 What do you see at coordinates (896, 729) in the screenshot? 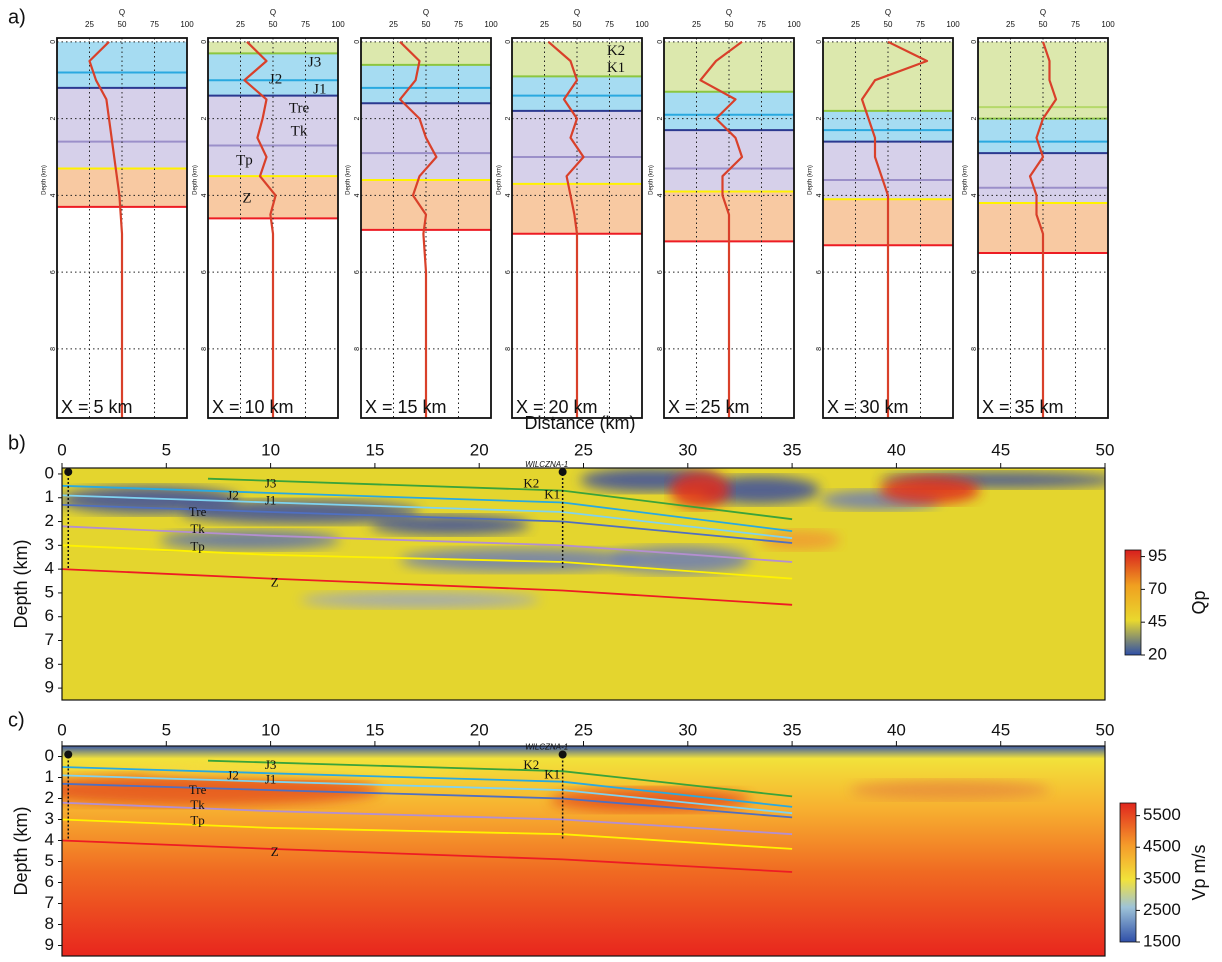
I see `x-tick-label: 40` at bounding box center [896, 729].